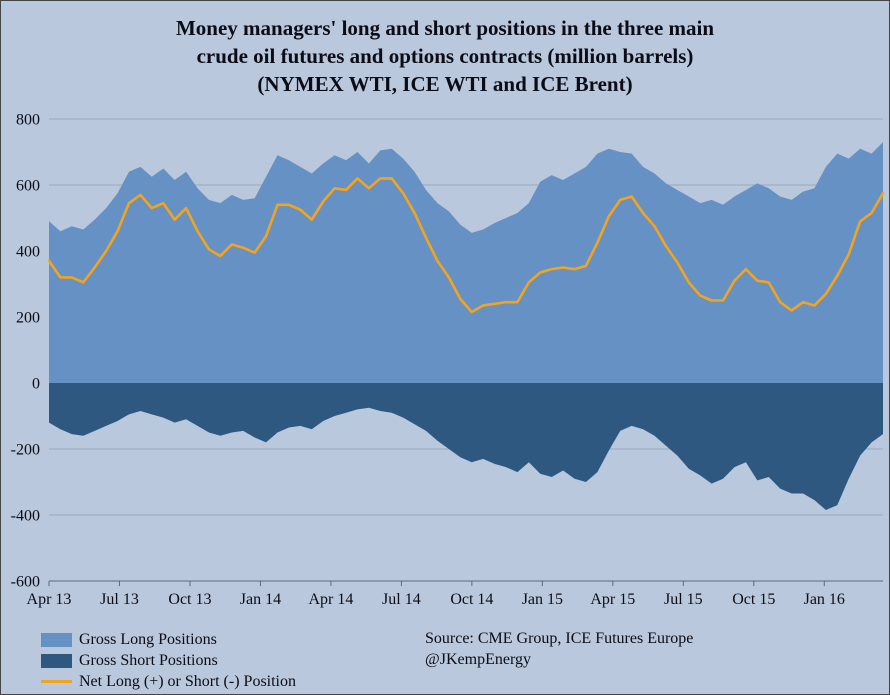  I want to click on x-tick-label: Jan 14, so click(260, 599).